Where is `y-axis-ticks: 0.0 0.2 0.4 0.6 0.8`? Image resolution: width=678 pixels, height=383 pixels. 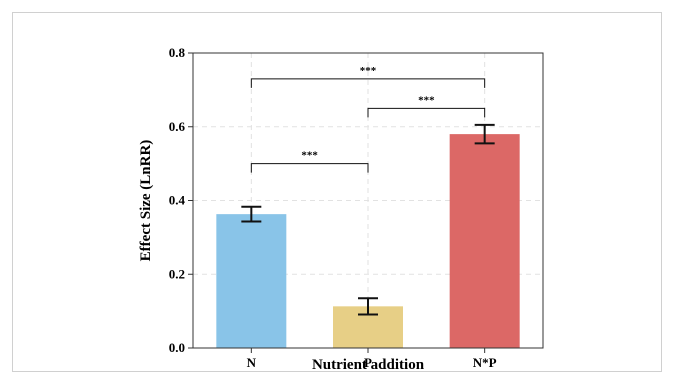 y-axis-ticks: 0.0 0.2 0.4 0.6 0.8 is located at coordinates (181, 200).